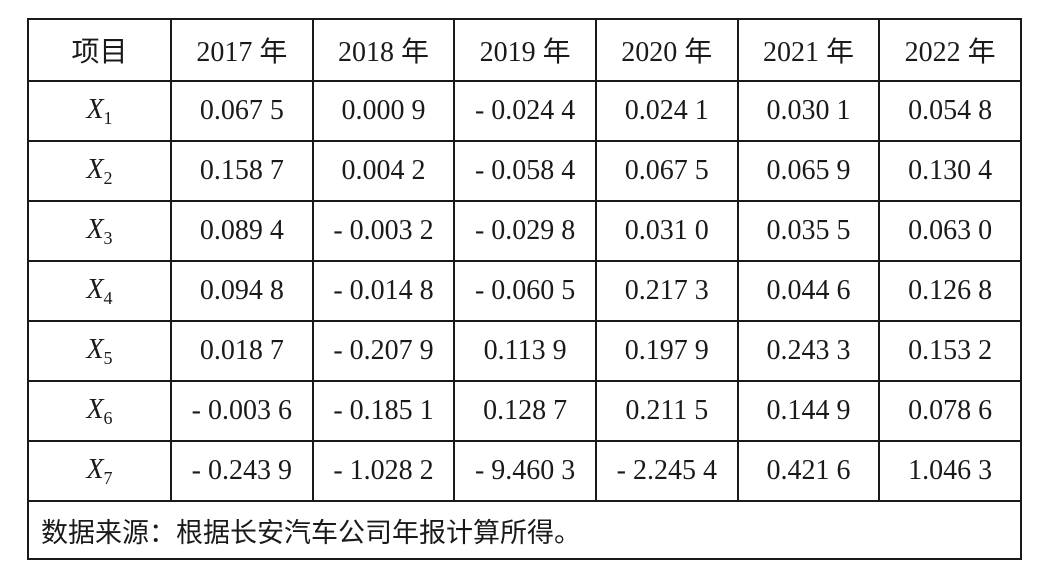  What do you see at coordinates (666, 231) in the screenshot?
I see `value-cell: 0.031 0` at bounding box center [666, 231].